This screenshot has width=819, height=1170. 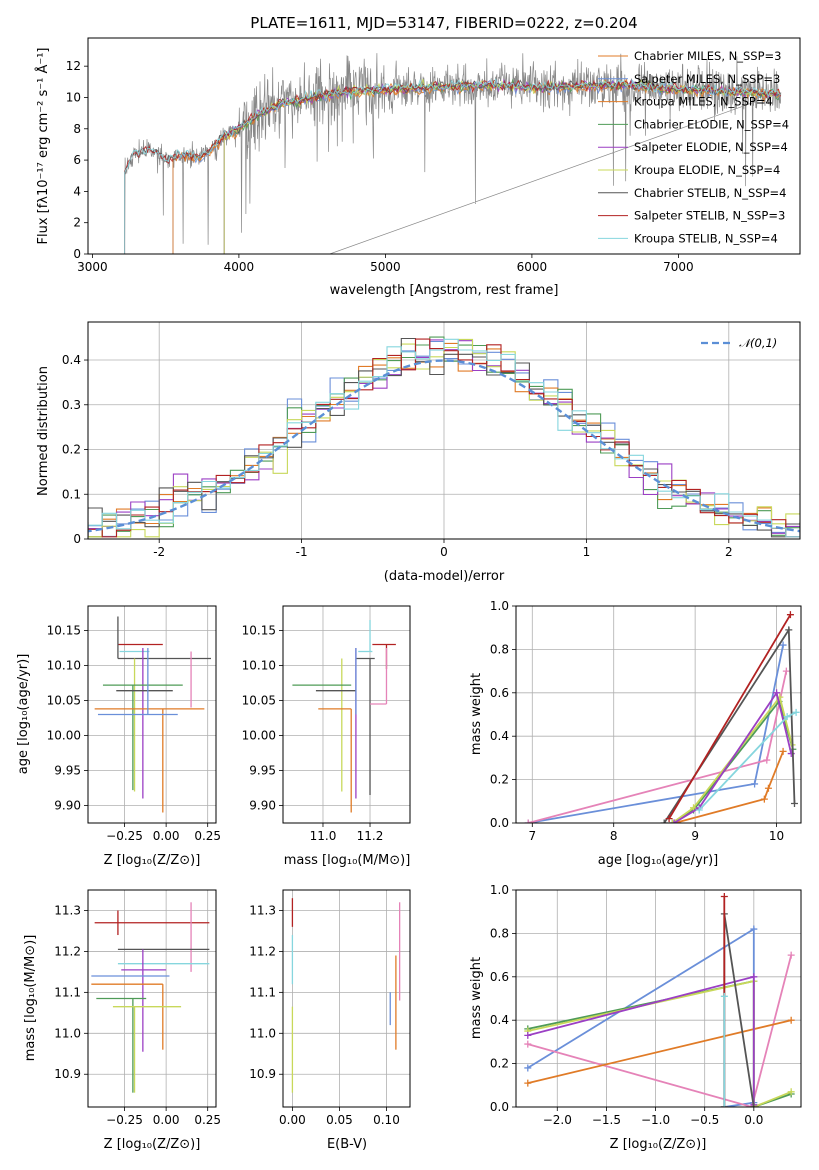 What do you see at coordinates (77, 223) in the screenshot?
I see `spectrum-ytick-label: 2` at bounding box center [77, 223].